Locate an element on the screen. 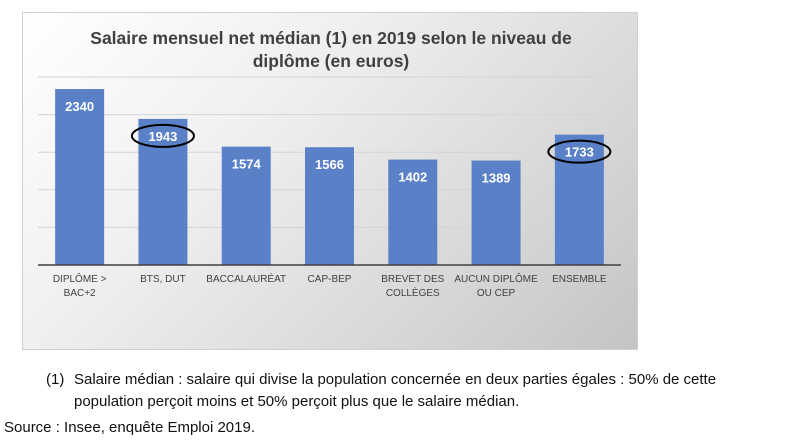 This screenshot has width=805, height=443. category-label: AUCUN DIPLÔME is located at coordinates (496, 278).